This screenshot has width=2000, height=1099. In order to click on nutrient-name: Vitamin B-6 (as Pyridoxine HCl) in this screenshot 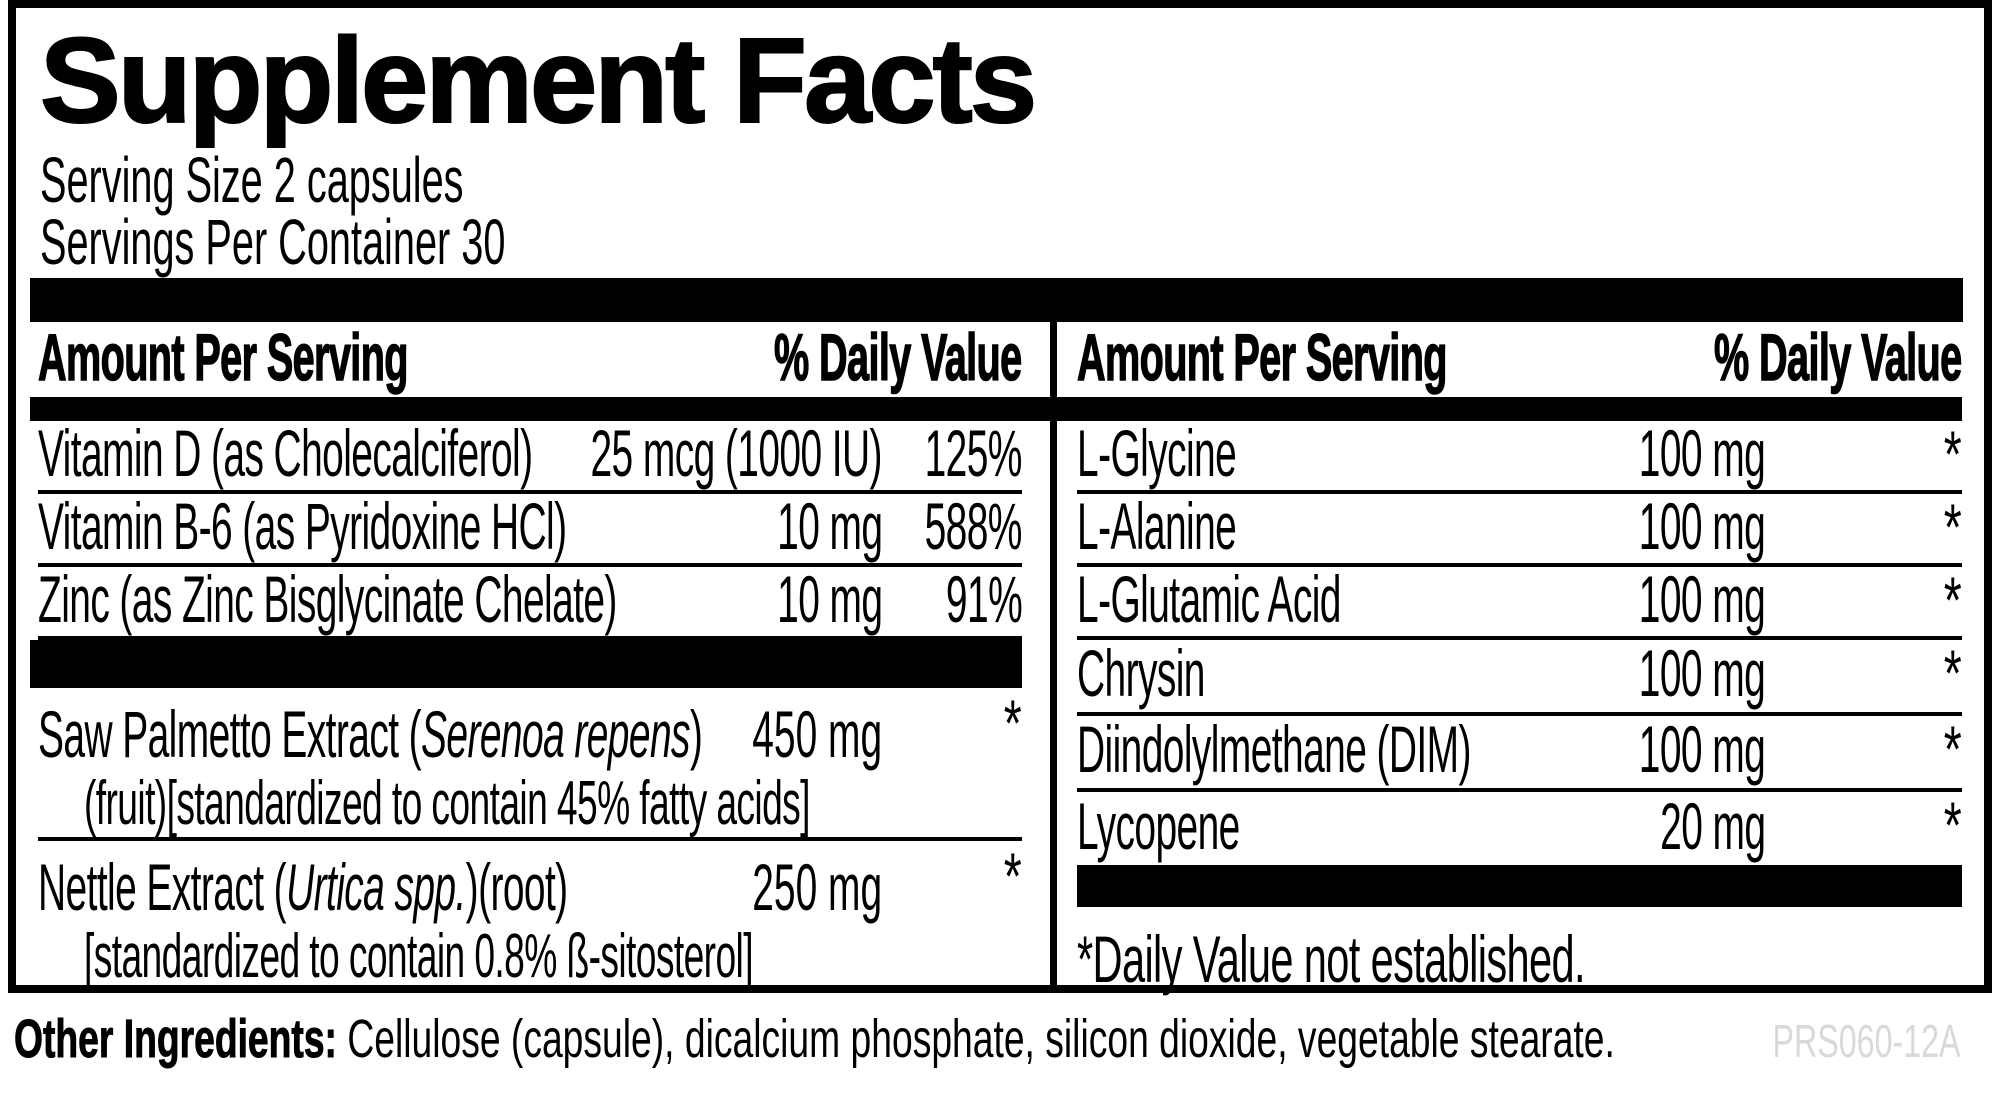, I will do `click(302, 525)`.